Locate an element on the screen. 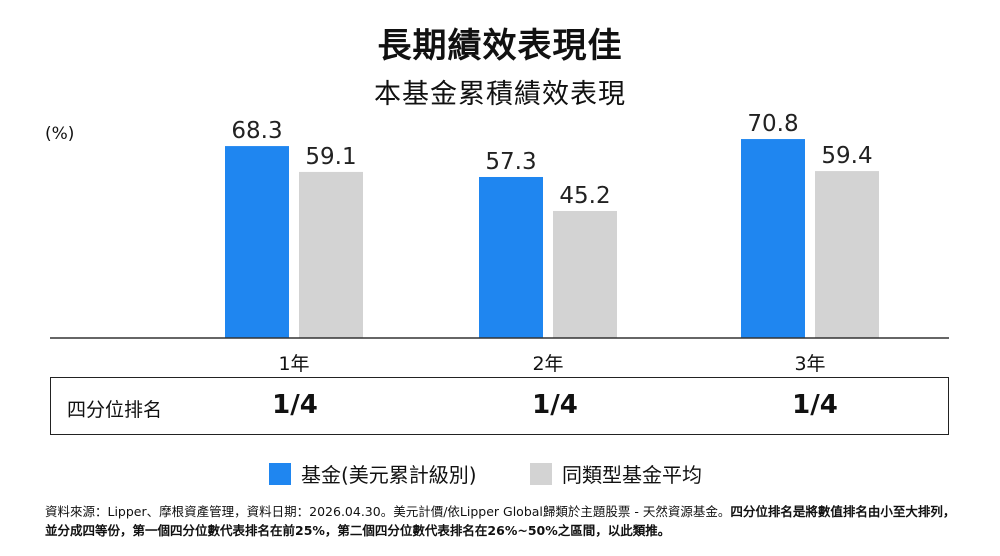  x-tick-label-2: 2年 is located at coordinates (547, 364).